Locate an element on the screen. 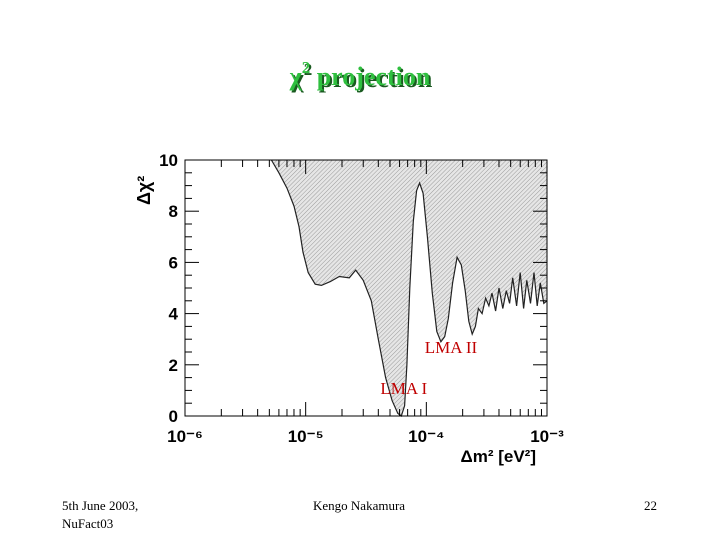 This screenshot has height=540, width=720. title-power: 2 is located at coordinates (306, 67).